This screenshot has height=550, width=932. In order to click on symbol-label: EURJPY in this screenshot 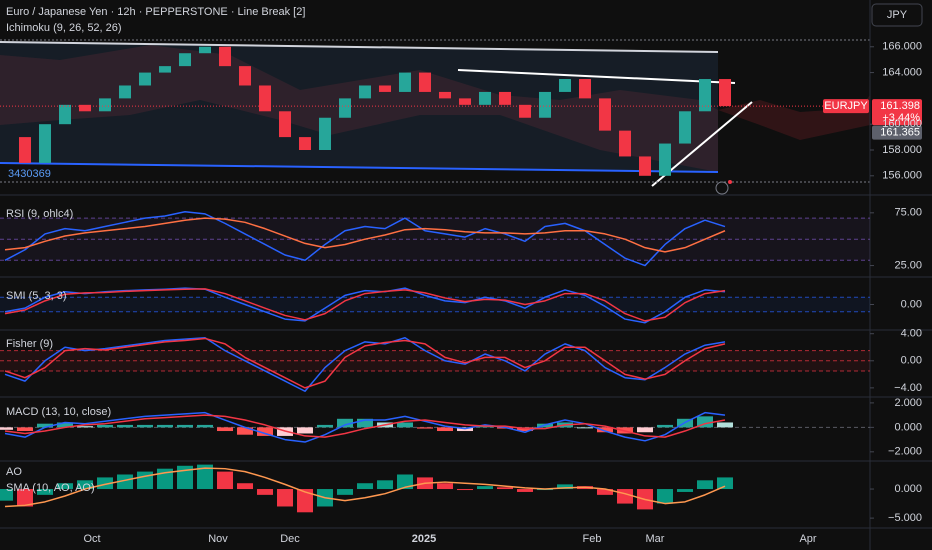, I will do `click(846, 106)`.